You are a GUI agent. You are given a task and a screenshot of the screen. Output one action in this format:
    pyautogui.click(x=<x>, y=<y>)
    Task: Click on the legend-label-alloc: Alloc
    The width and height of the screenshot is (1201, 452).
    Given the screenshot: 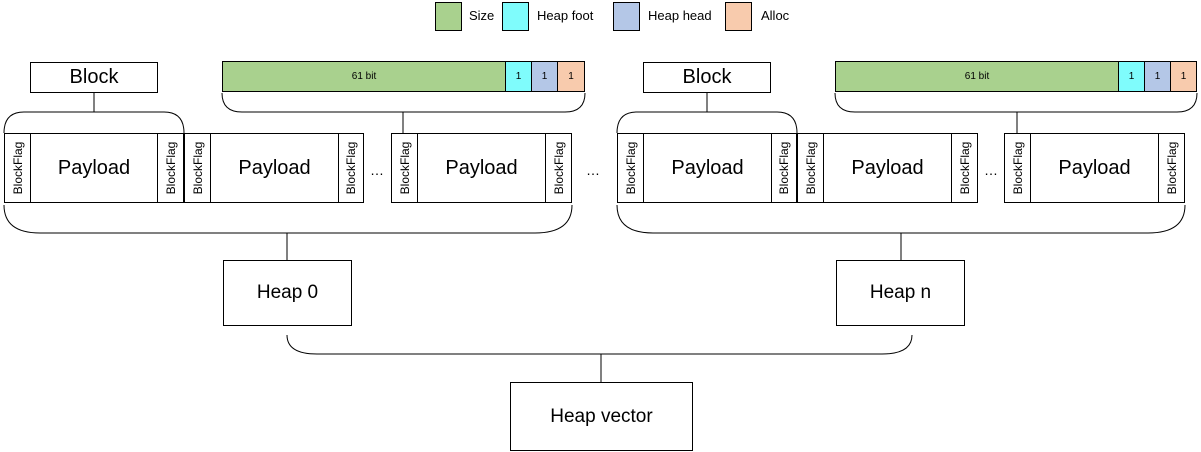 What is the action you would take?
    pyautogui.click(x=775, y=15)
    